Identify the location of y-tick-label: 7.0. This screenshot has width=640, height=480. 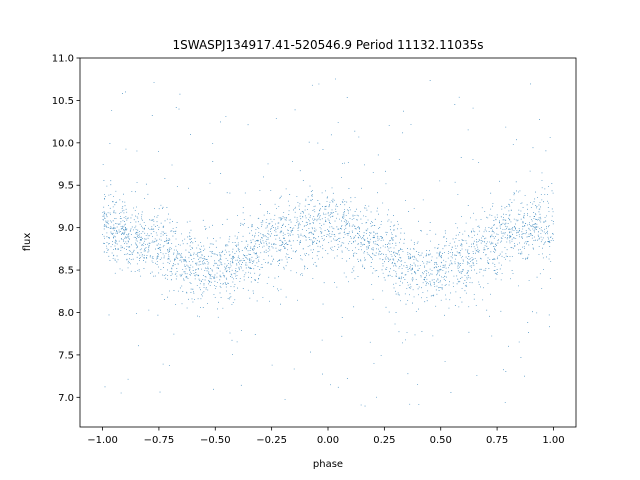
(66, 398).